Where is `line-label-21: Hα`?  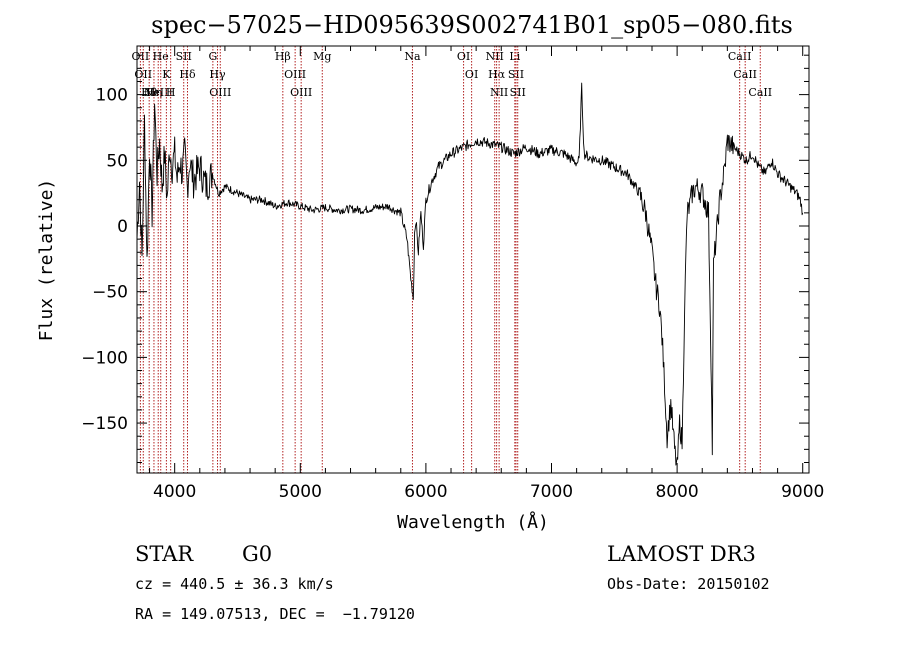
line-label-21: Hα is located at coordinates (497, 74).